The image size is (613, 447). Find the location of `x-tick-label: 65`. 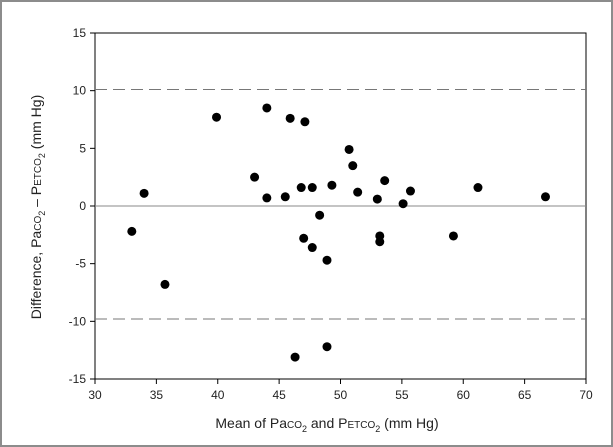

x-tick-label: 65 is located at coordinates (525, 395).